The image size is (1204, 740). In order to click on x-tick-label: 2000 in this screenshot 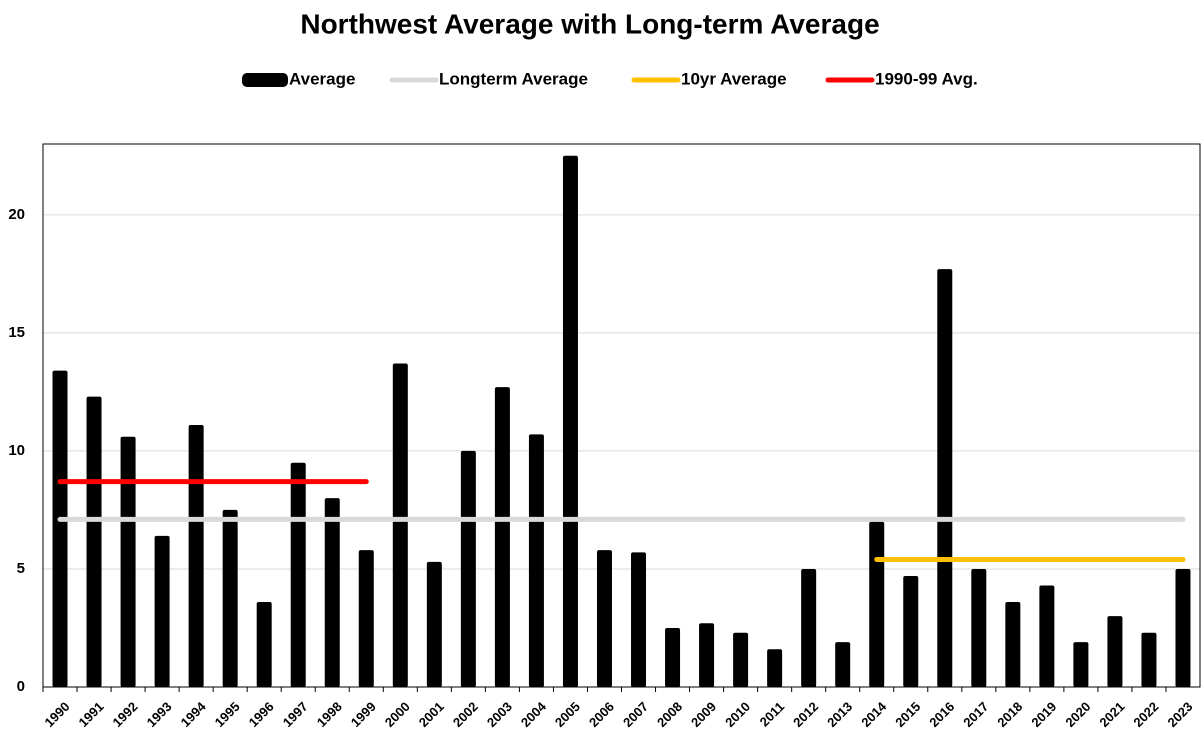, I will do `click(397, 714)`.